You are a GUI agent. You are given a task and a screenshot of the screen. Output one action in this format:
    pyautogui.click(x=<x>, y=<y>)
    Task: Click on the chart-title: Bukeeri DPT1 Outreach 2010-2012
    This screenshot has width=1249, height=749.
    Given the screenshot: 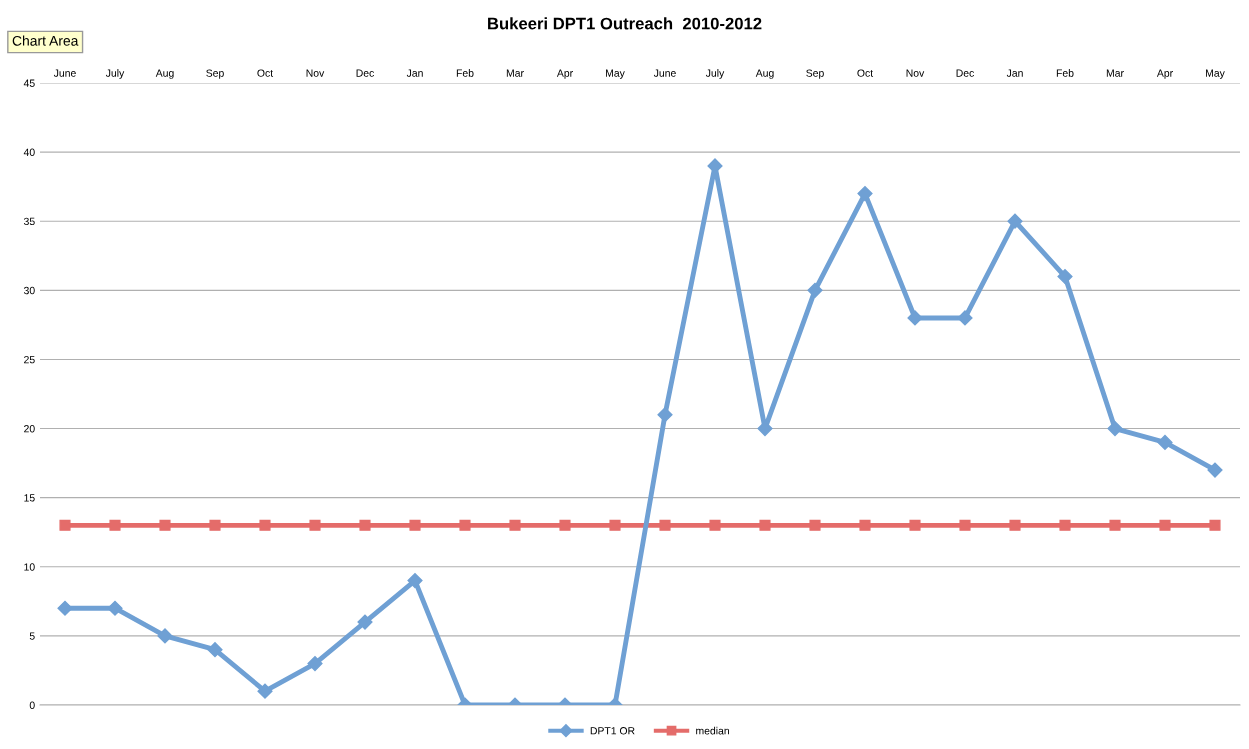 What is the action you would take?
    pyautogui.click(x=625, y=23)
    